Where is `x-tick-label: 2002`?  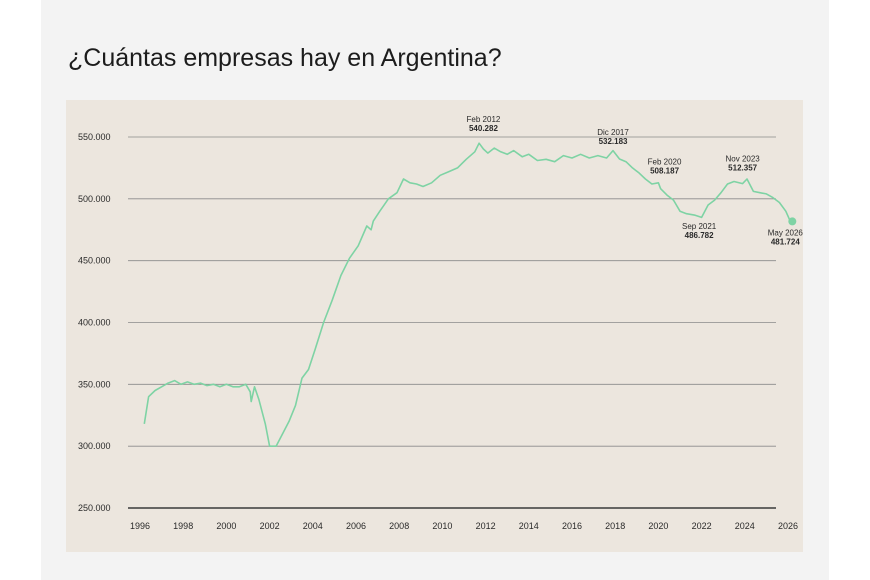 x-tick-label: 2002 is located at coordinates (270, 526).